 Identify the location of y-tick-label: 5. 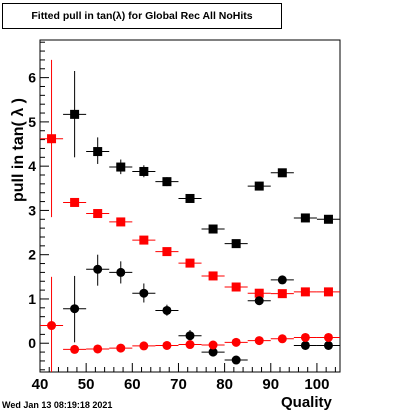
(32, 122).